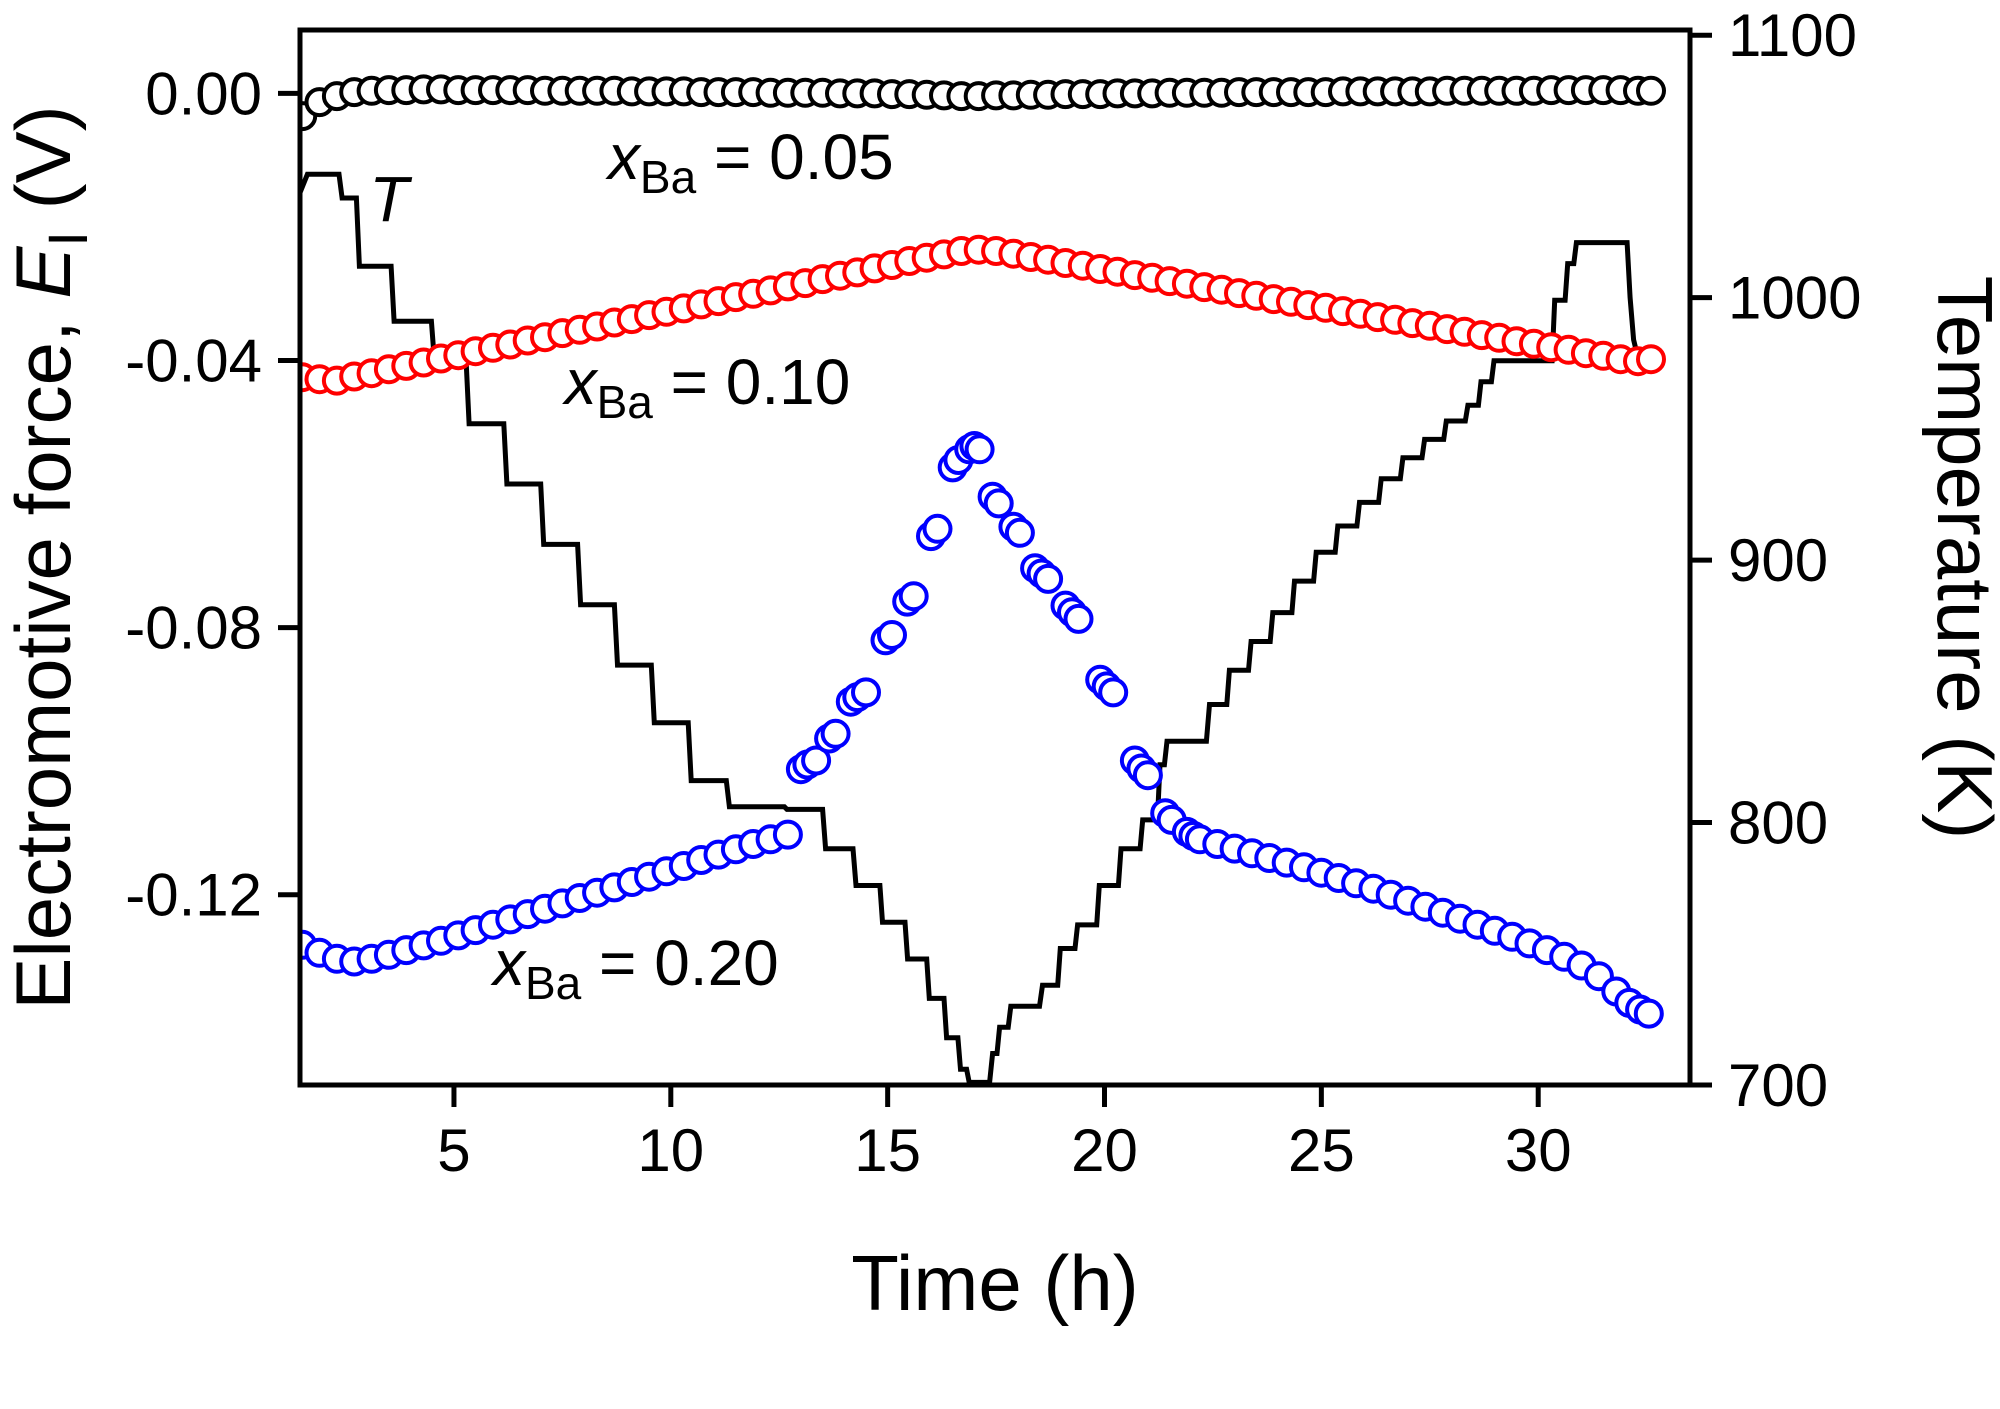 The image size is (2000, 1409). Describe the element at coordinates (49, 557) in the screenshot. I see `y-left-axis-title: Electromotive force, EI (V)` at that location.